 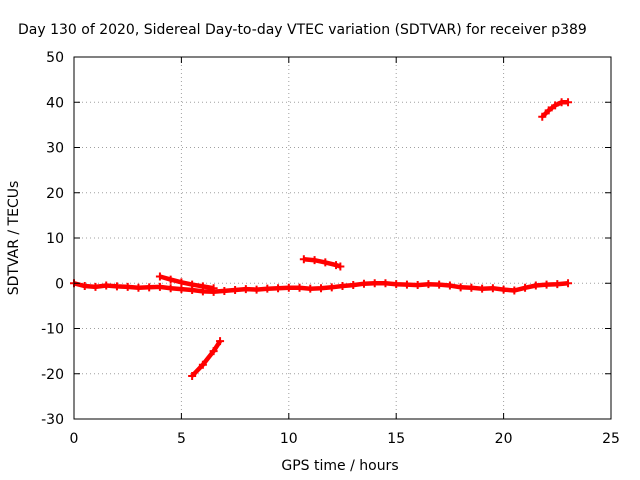 I want to click on series-segment-22h, so click(x=555, y=109).